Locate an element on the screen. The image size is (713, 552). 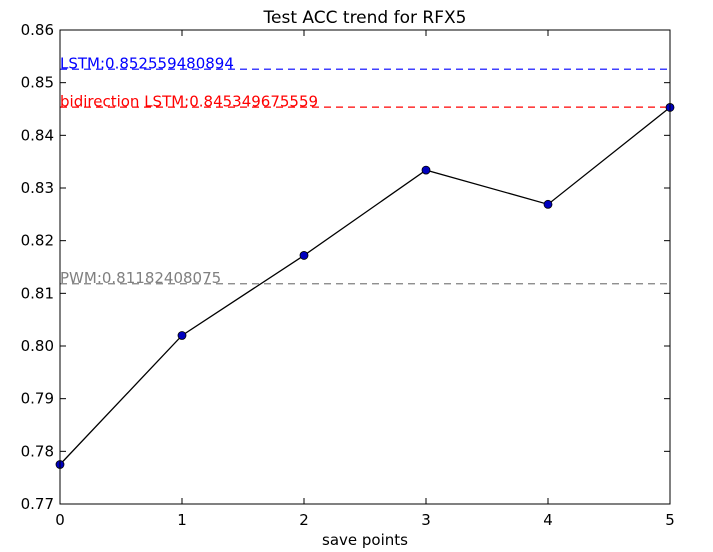
x-tick-label: 4 is located at coordinates (548, 520).